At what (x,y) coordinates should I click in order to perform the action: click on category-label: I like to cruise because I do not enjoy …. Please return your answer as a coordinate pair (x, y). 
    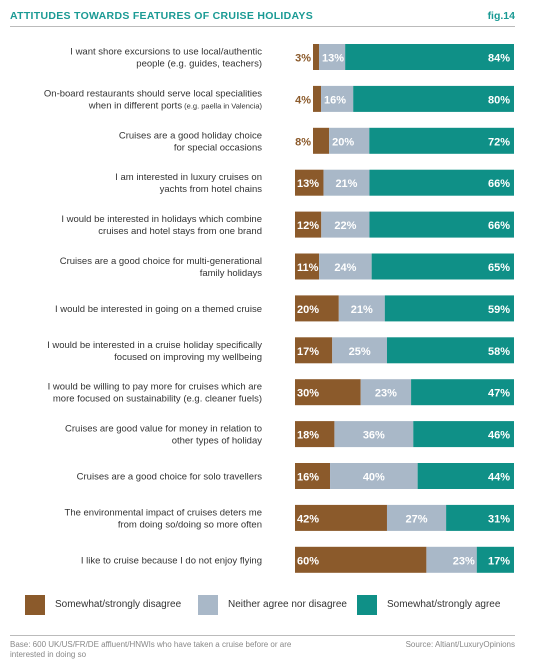
    Looking at the image, I should click on (171, 560).